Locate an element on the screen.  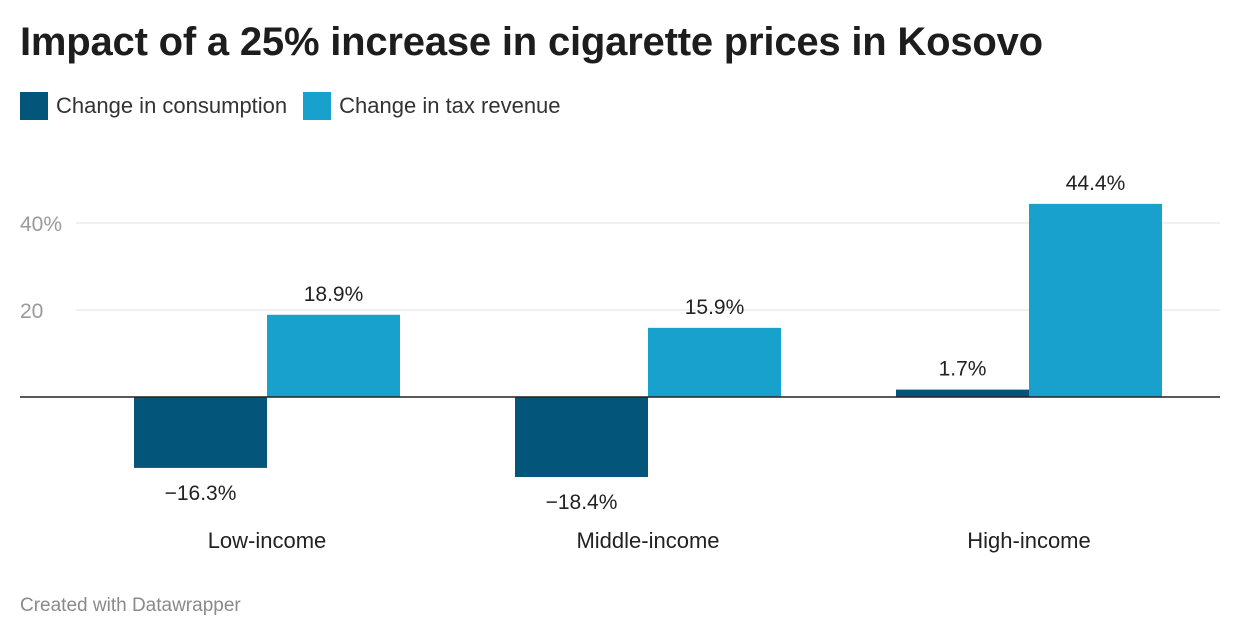
data-label: 1.7% is located at coordinates (963, 369).